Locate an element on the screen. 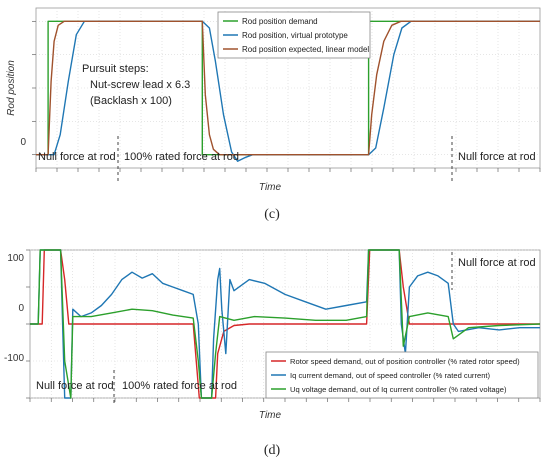 The width and height of the screenshot is (550, 462). panel-c-y-tick-label: 0 is located at coordinates (23, 142).